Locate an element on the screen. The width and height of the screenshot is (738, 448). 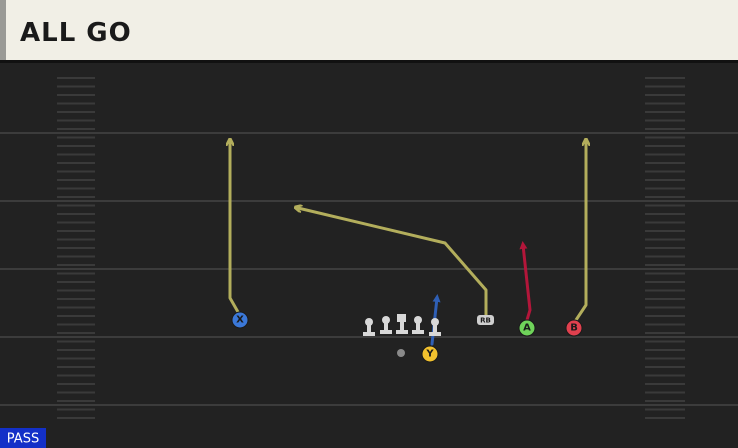
play-title: ALL GO is located at coordinates (76, 33).